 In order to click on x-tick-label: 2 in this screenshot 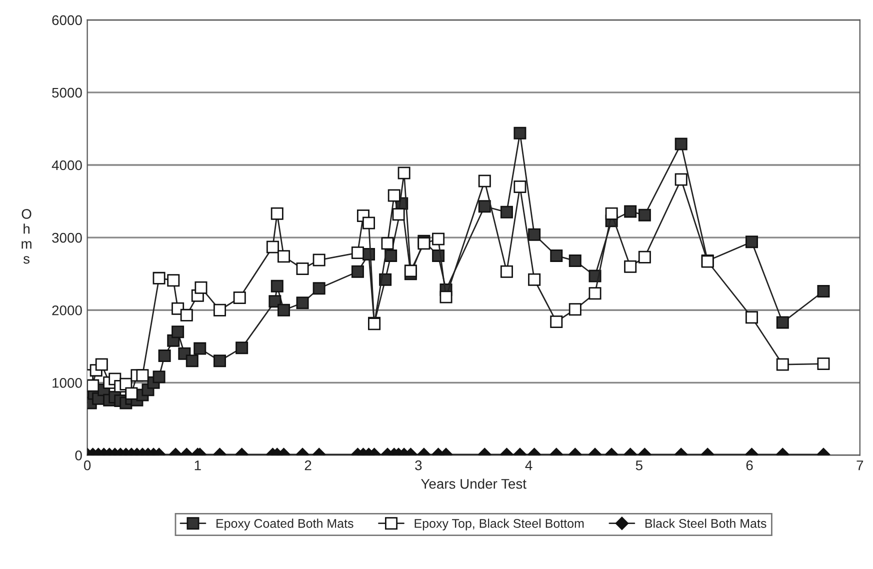, I will do `click(308, 465)`.